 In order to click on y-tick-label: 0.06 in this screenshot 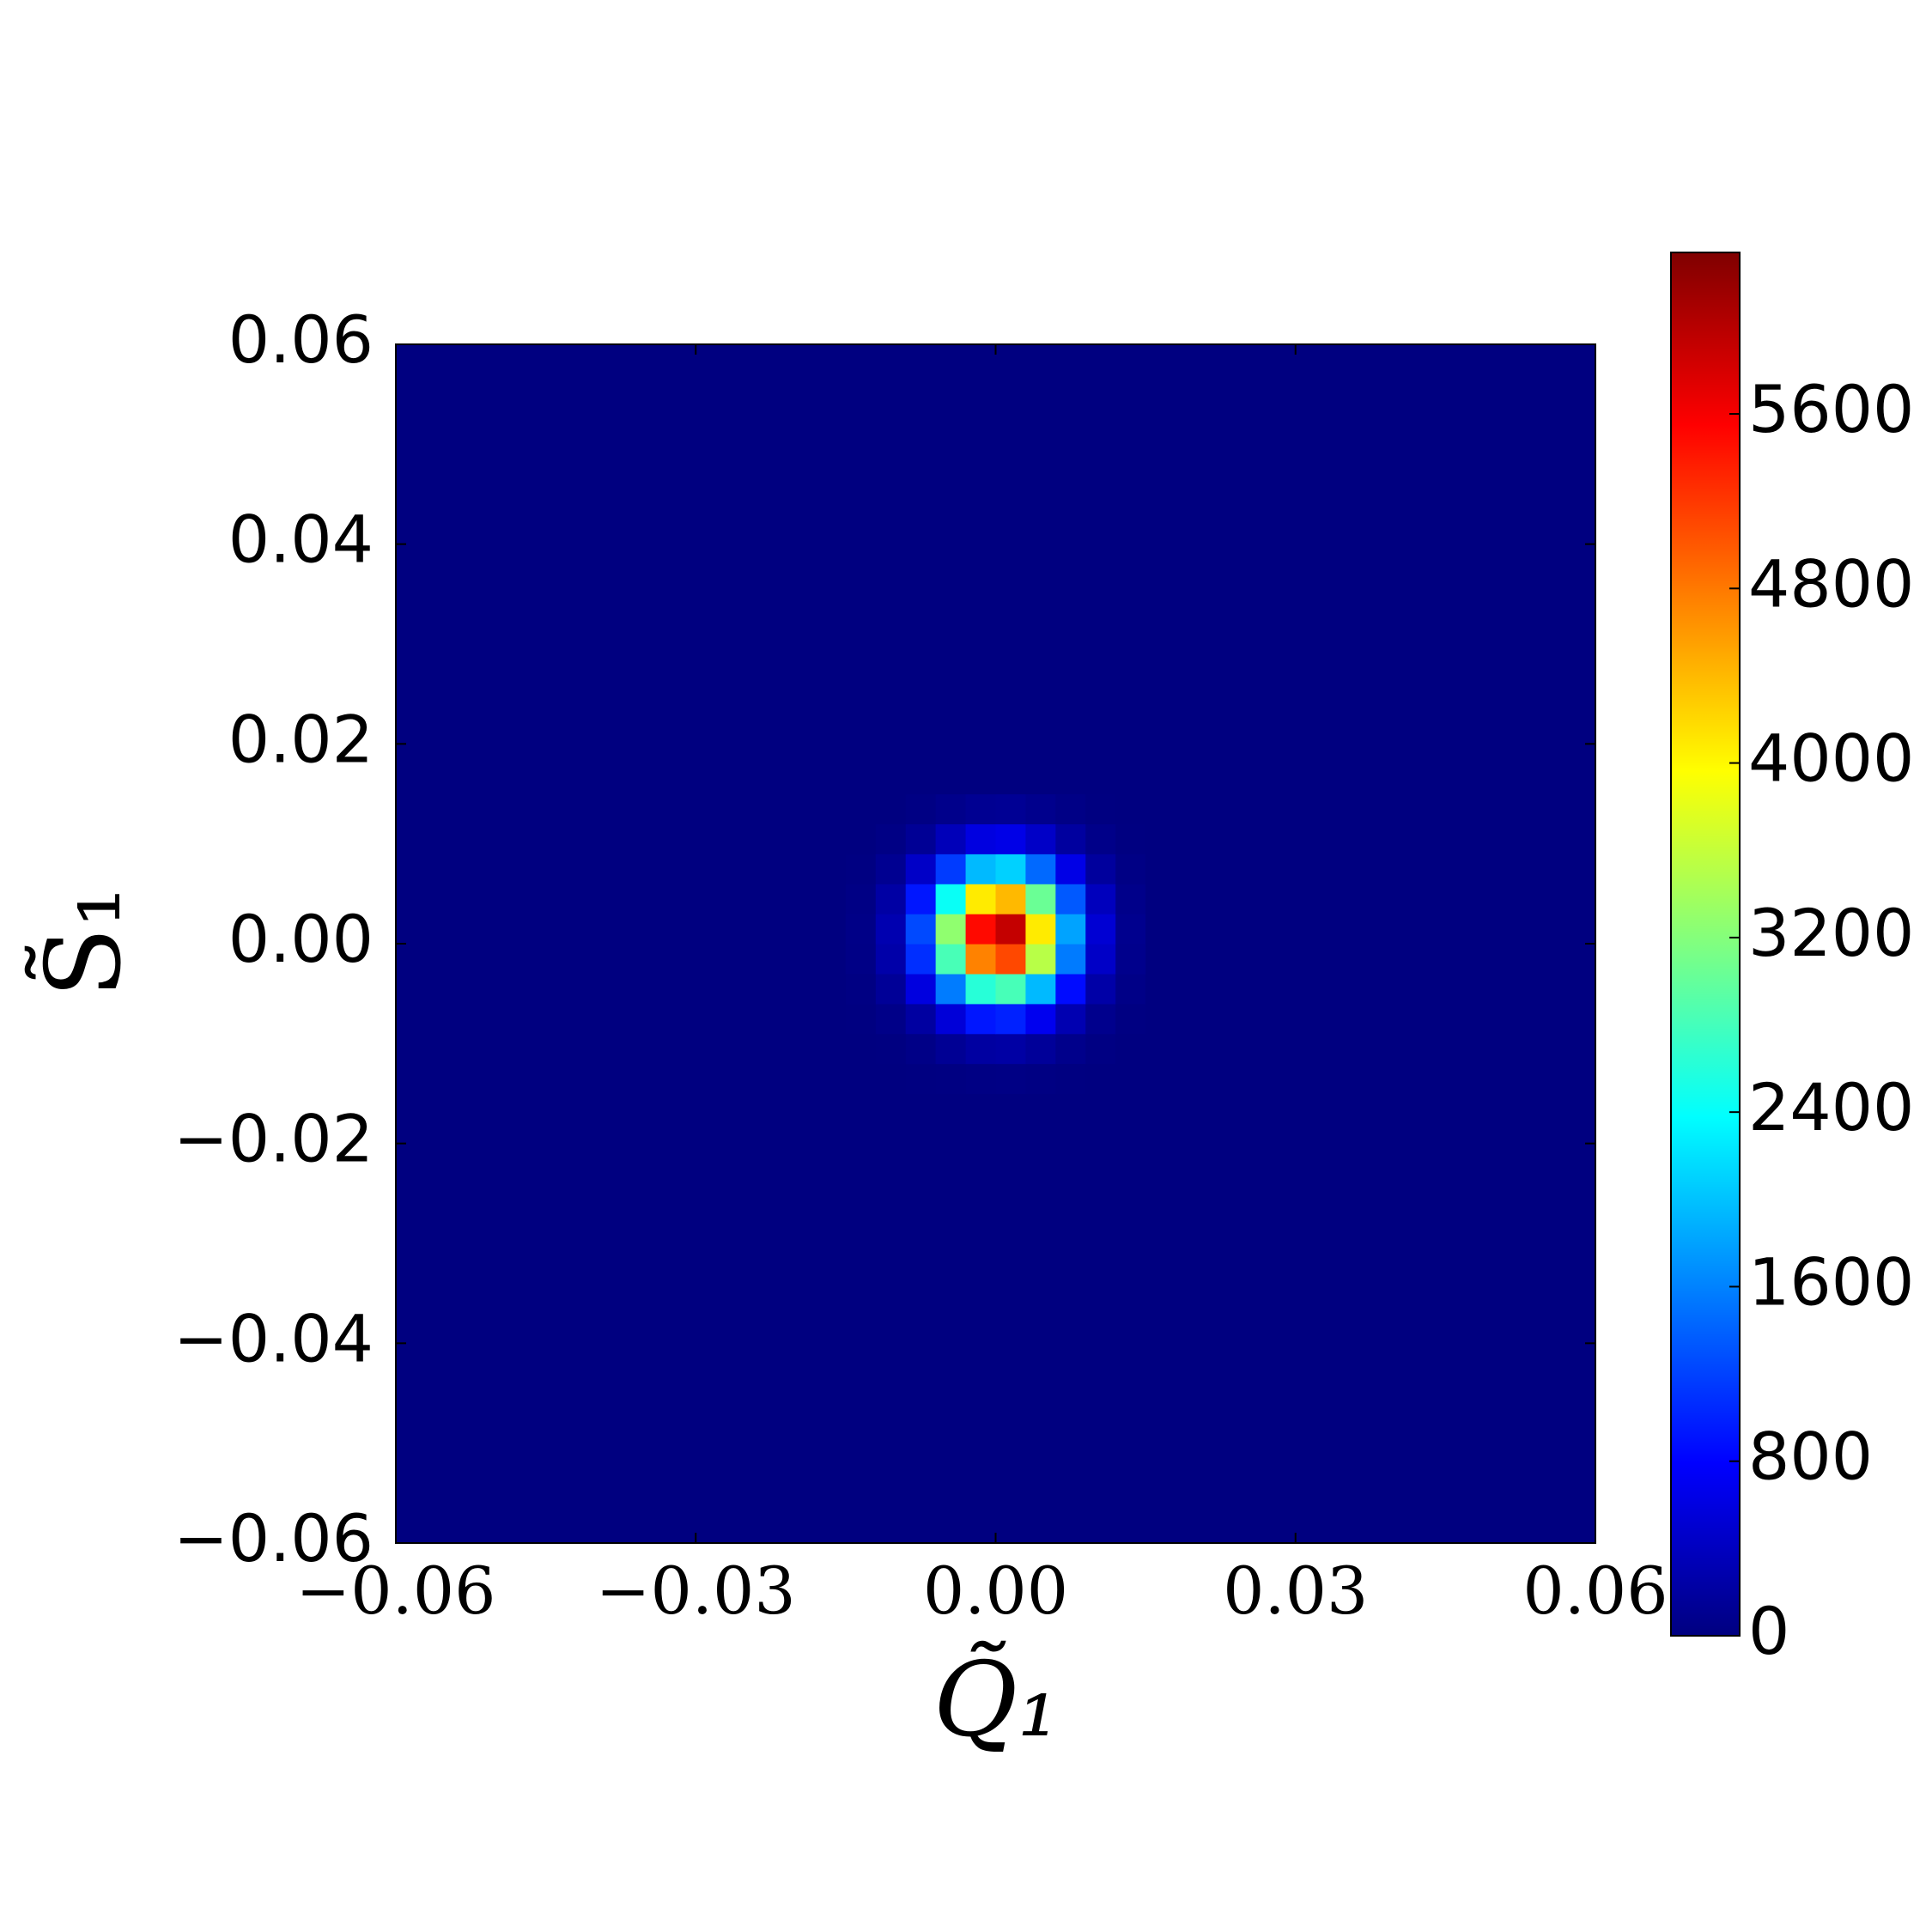, I will do `click(301, 339)`.